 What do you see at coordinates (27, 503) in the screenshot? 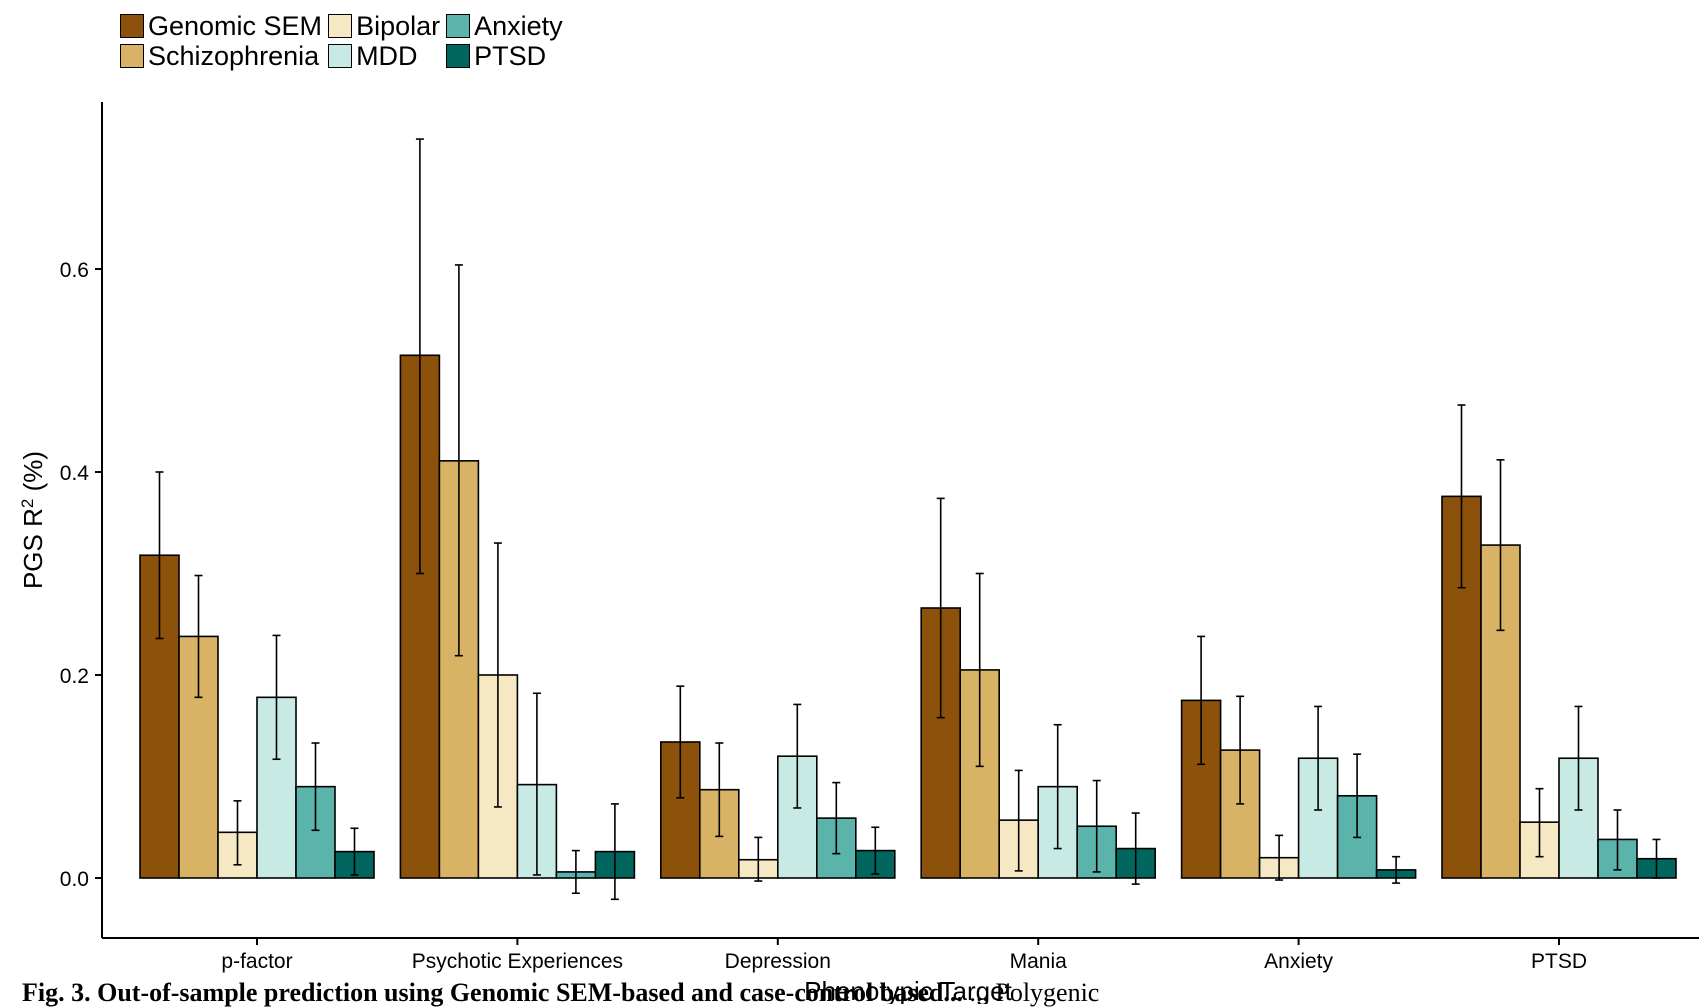
I see `y-axis-title-sup: 2` at bounding box center [27, 503].